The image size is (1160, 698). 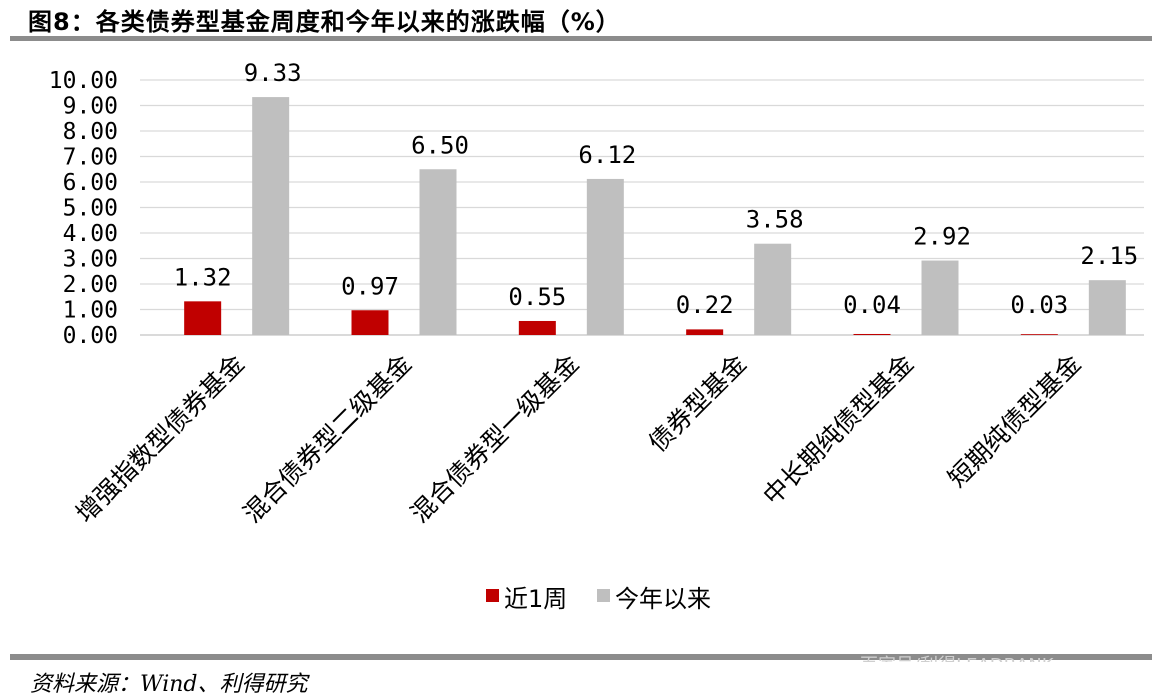 I want to click on data-label-ytd: 2.15, so click(x=1109, y=256).